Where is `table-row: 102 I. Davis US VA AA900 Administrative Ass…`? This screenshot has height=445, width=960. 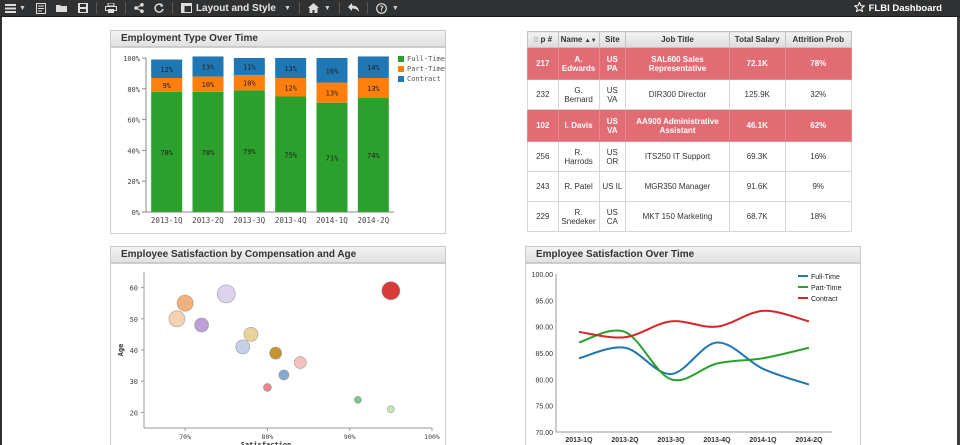 table-row: 102 I. Davis US VA AA900 Administrative Ass… is located at coordinates (690, 125).